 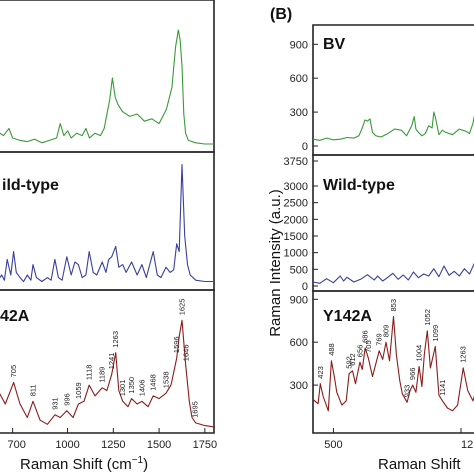 What do you see at coordinates (334, 44) in the screenshot?
I see `panel-b-sample-label-top: BV` at bounding box center [334, 44].